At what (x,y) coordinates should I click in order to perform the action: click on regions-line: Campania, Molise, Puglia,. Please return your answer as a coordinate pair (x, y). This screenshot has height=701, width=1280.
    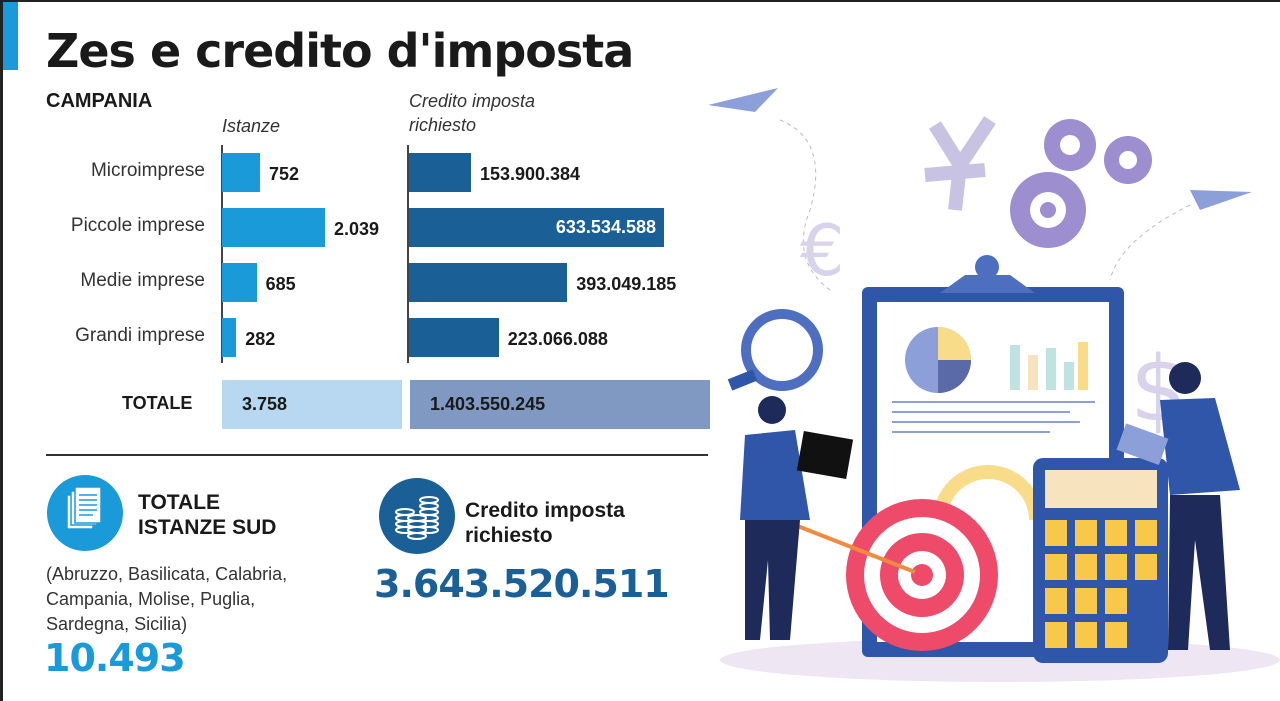
    Looking at the image, I should click on (151, 599).